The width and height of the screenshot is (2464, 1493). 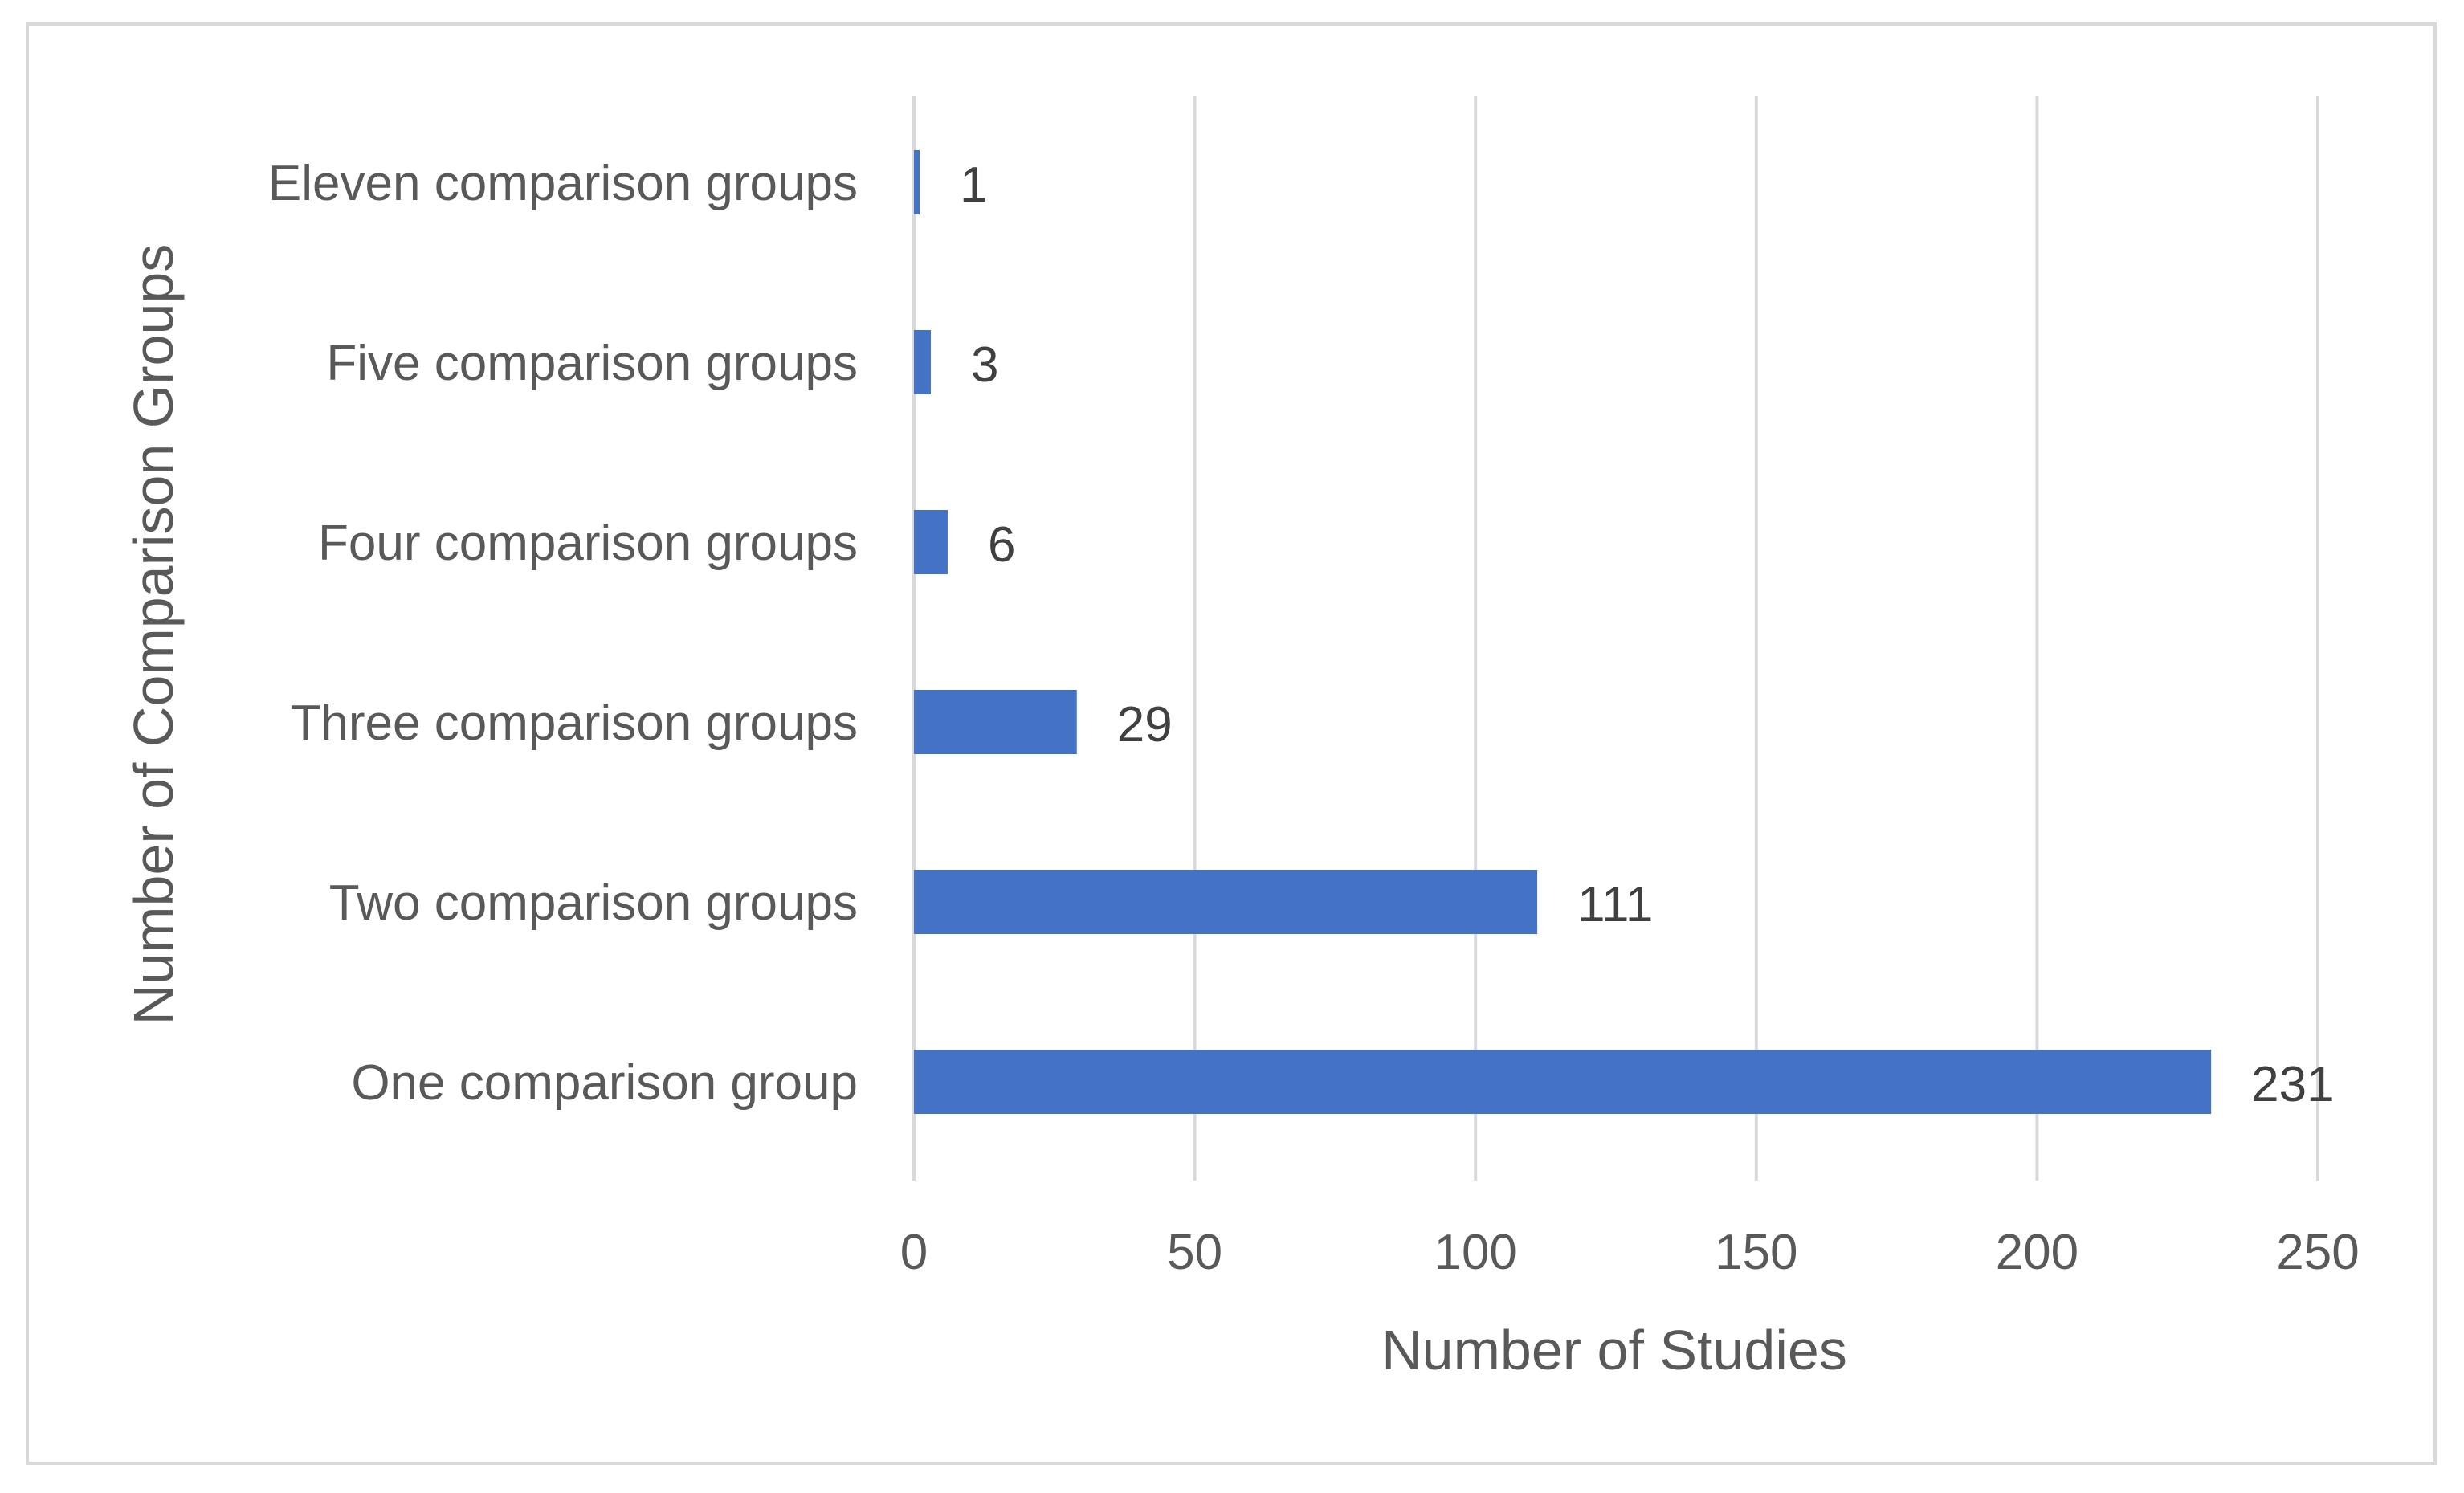 I want to click on data-label: 1, so click(x=973, y=185).